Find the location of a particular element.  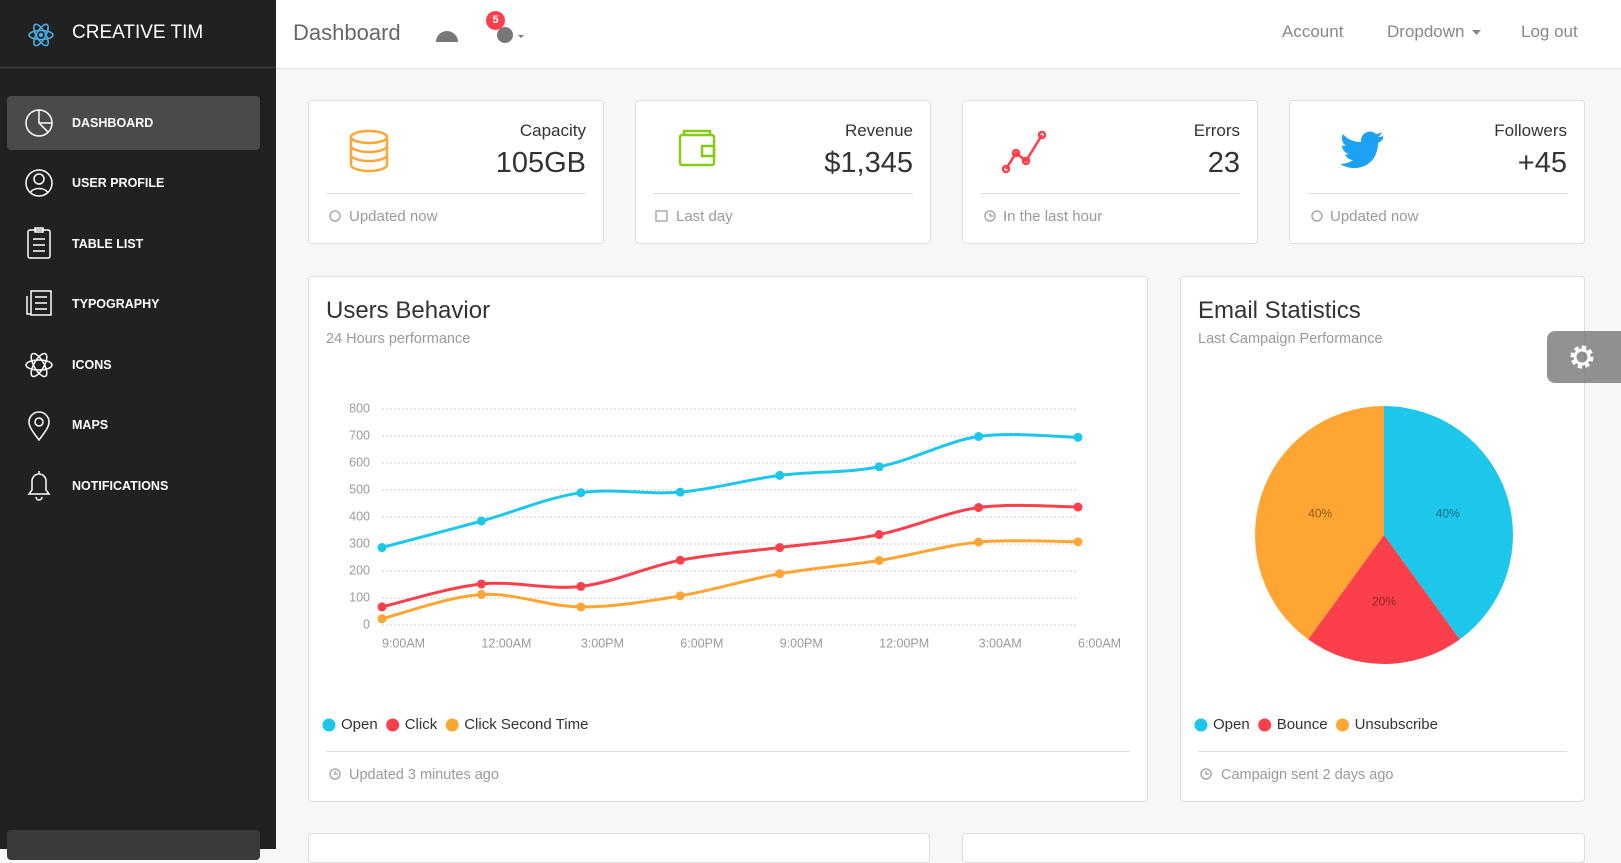

brand-name: CREATIVE TIM is located at coordinates (138, 32).